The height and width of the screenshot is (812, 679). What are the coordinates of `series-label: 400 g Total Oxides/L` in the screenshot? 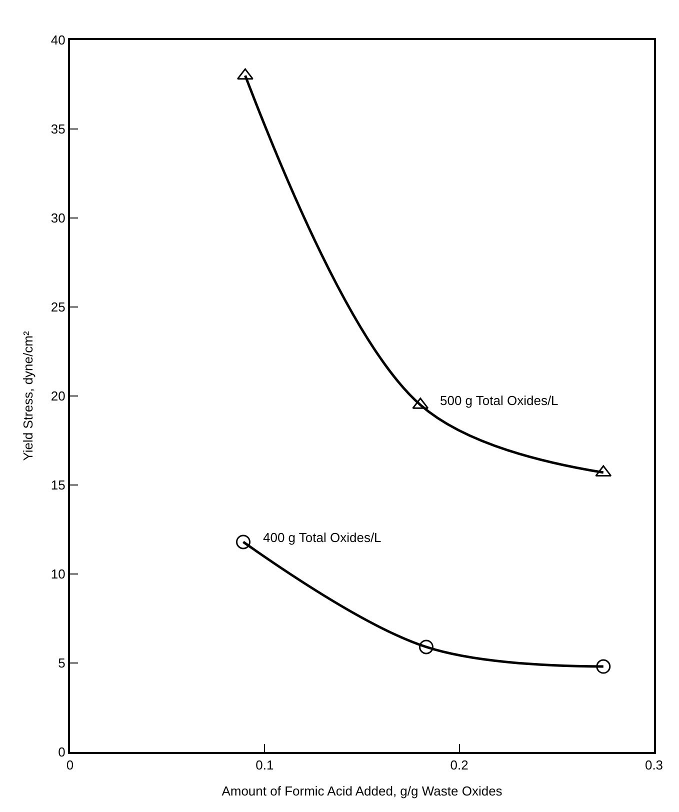 It's located at (322, 537).